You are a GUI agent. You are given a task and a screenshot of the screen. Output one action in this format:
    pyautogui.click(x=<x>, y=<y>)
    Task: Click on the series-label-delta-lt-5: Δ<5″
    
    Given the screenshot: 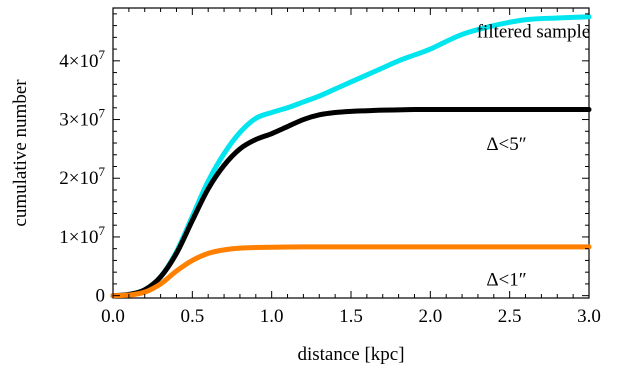 What is the action you would take?
    pyautogui.click(x=506, y=144)
    